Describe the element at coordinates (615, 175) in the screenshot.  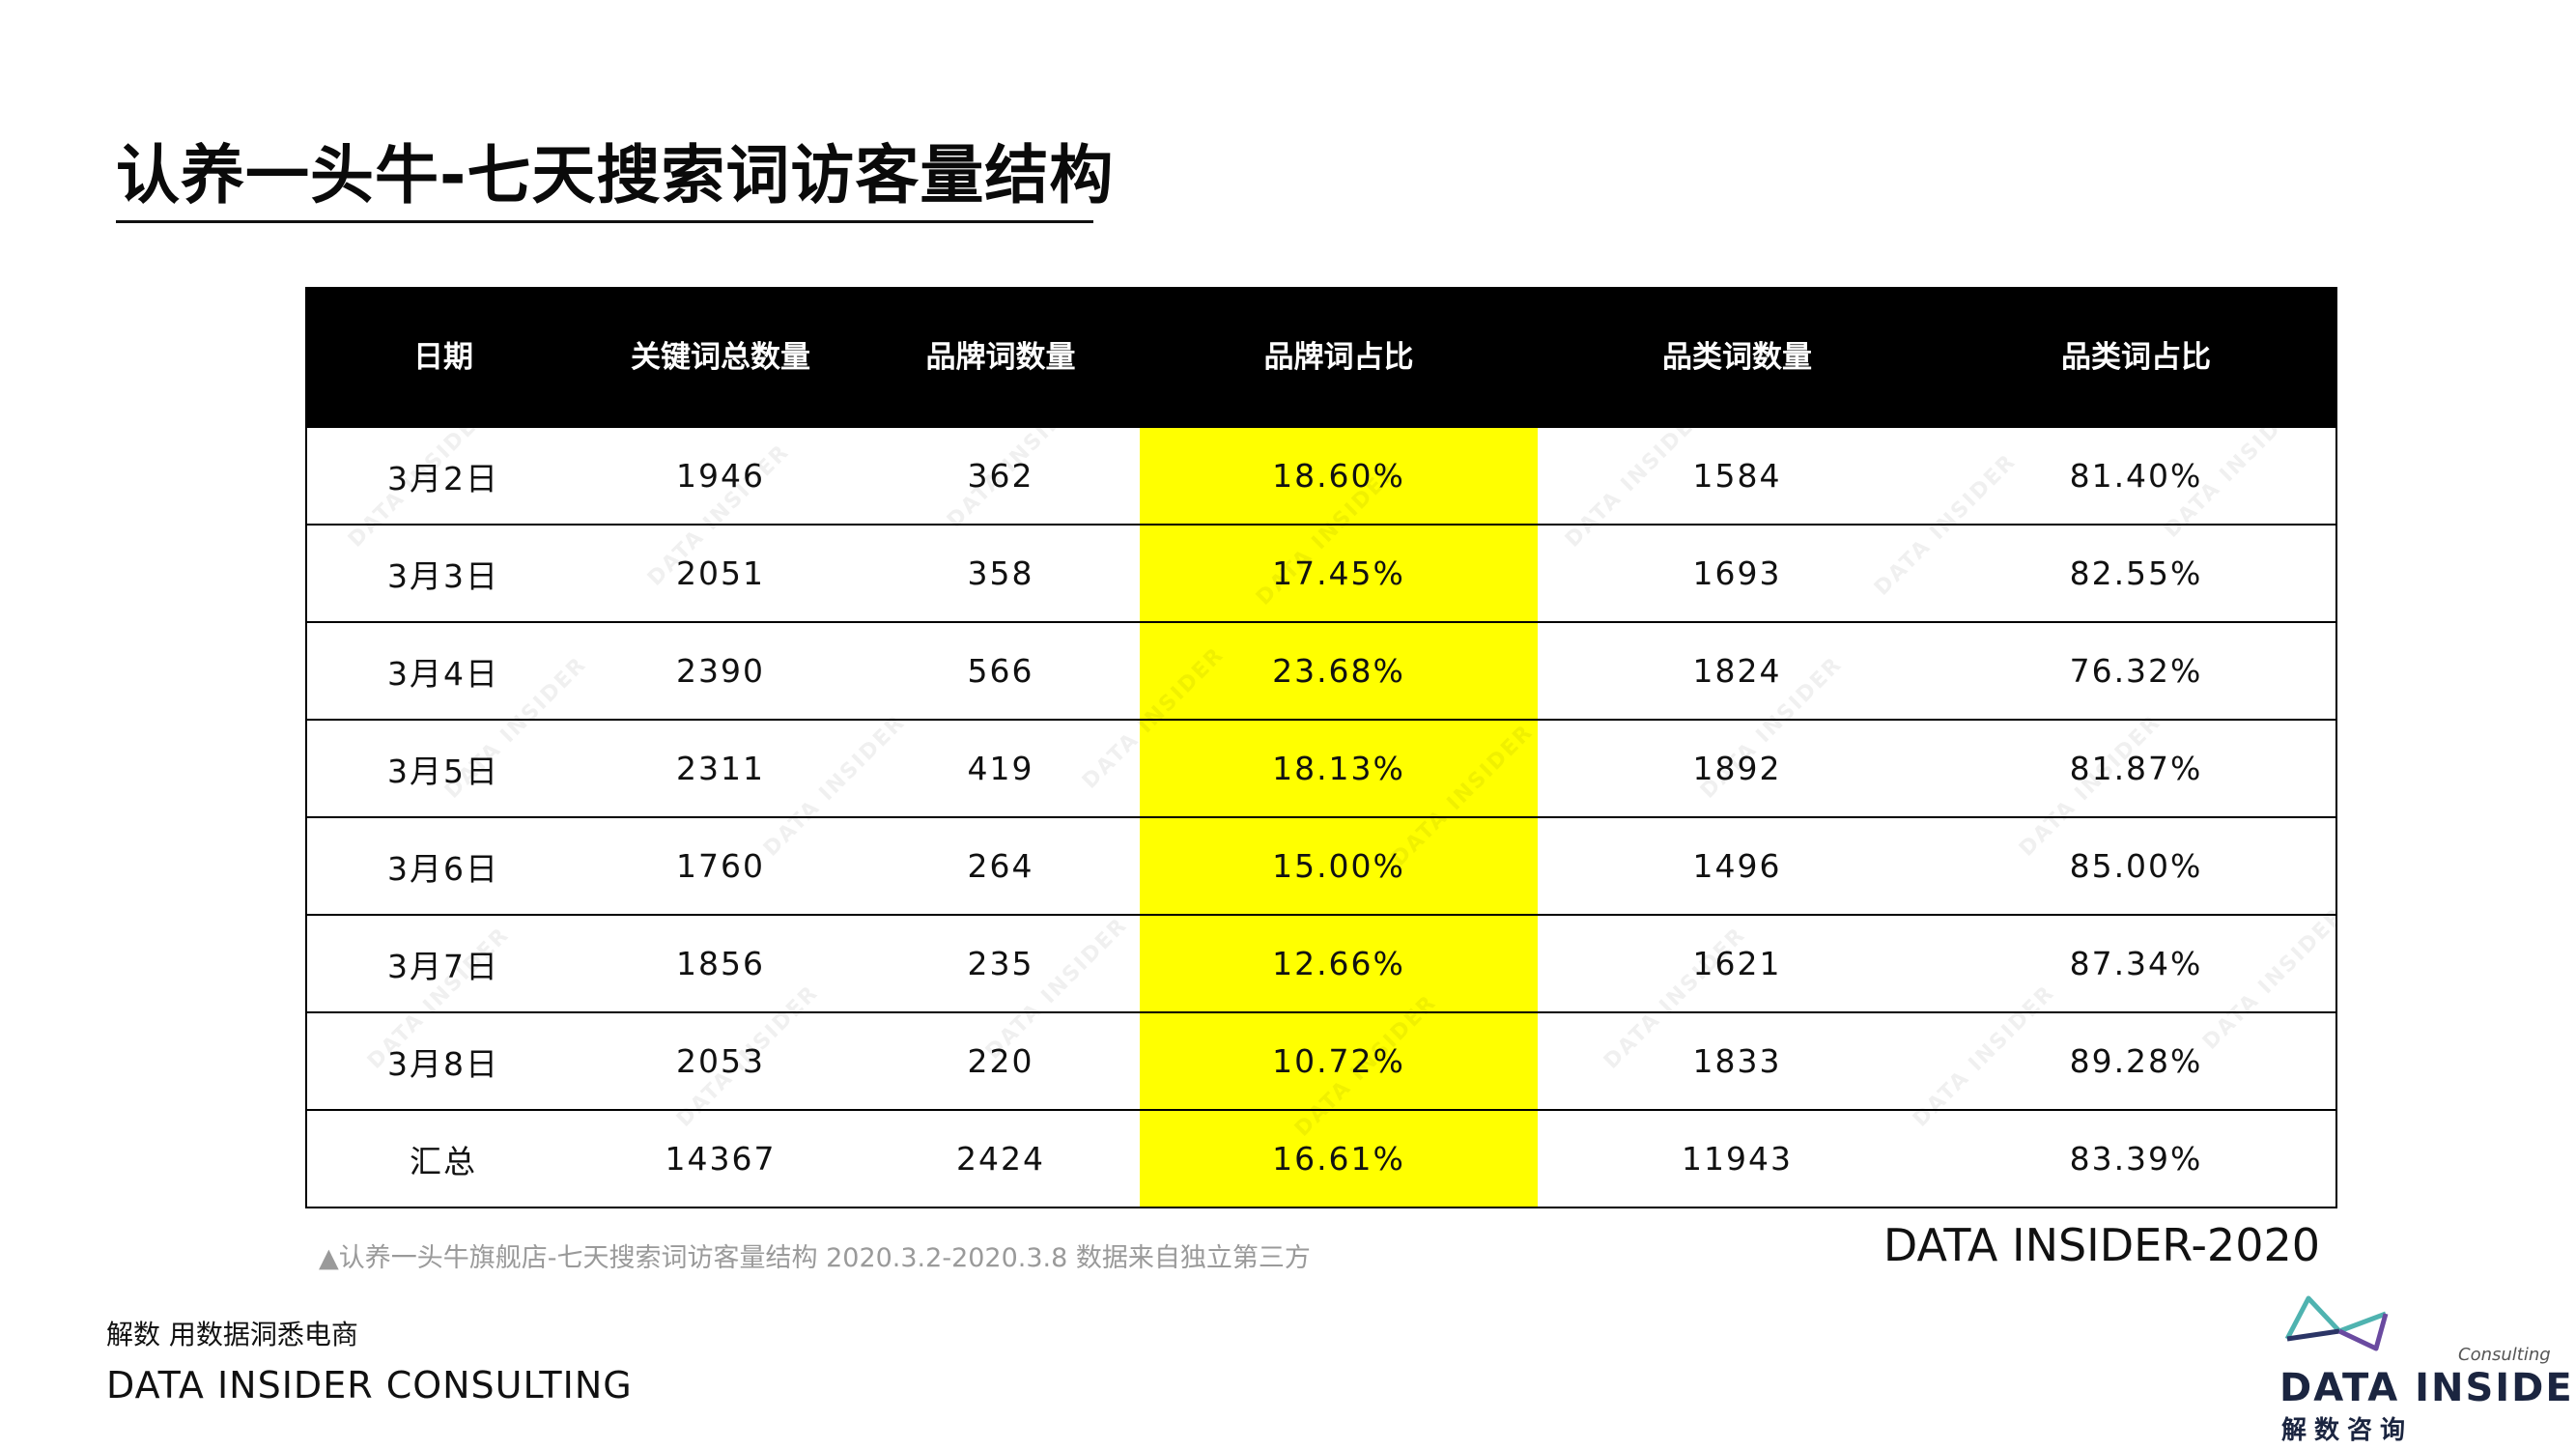
I see `page-title: 认养一头牛-七天搜索词访客量结构` at that location.